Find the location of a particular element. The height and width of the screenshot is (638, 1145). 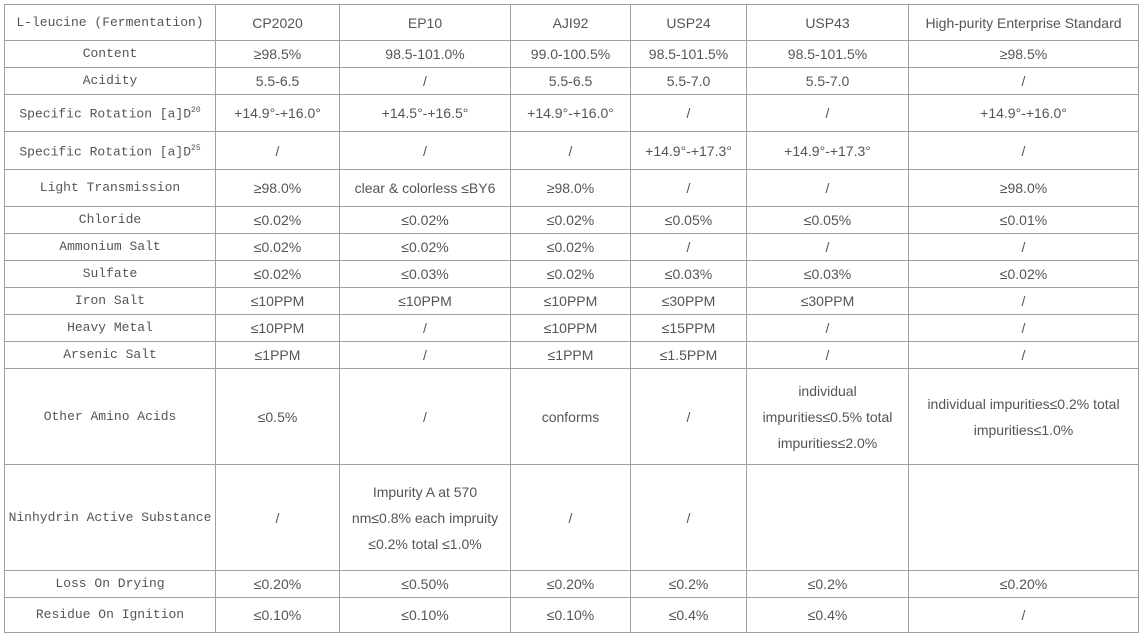

header-cell: High-purity Enterprise Standard is located at coordinates (1023, 22).